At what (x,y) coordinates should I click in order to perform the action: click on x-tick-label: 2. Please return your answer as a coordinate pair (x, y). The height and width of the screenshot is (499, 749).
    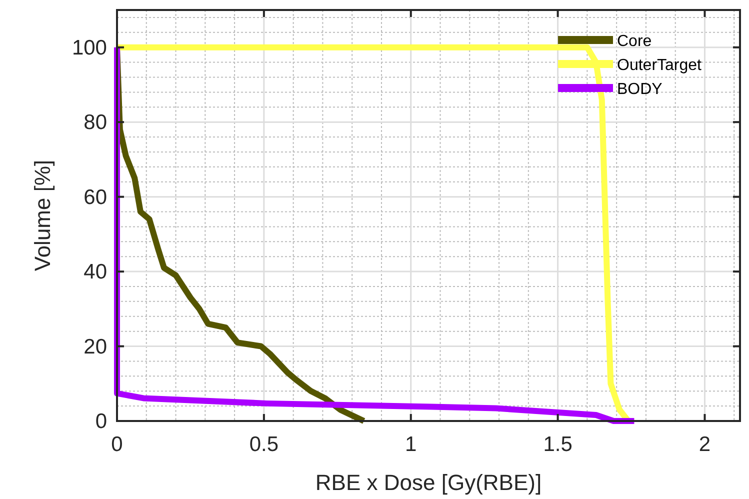
    Looking at the image, I should click on (704, 444).